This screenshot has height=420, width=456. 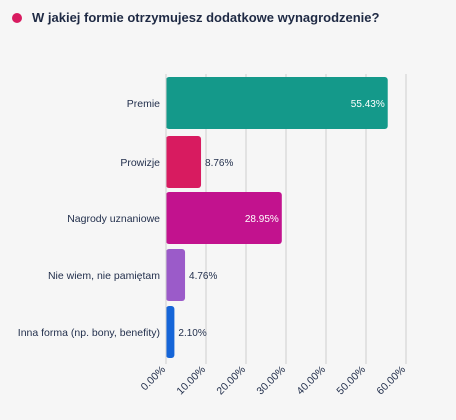 I want to click on category-label: Inna forma (np. bony, benefity), so click(x=89, y=333).